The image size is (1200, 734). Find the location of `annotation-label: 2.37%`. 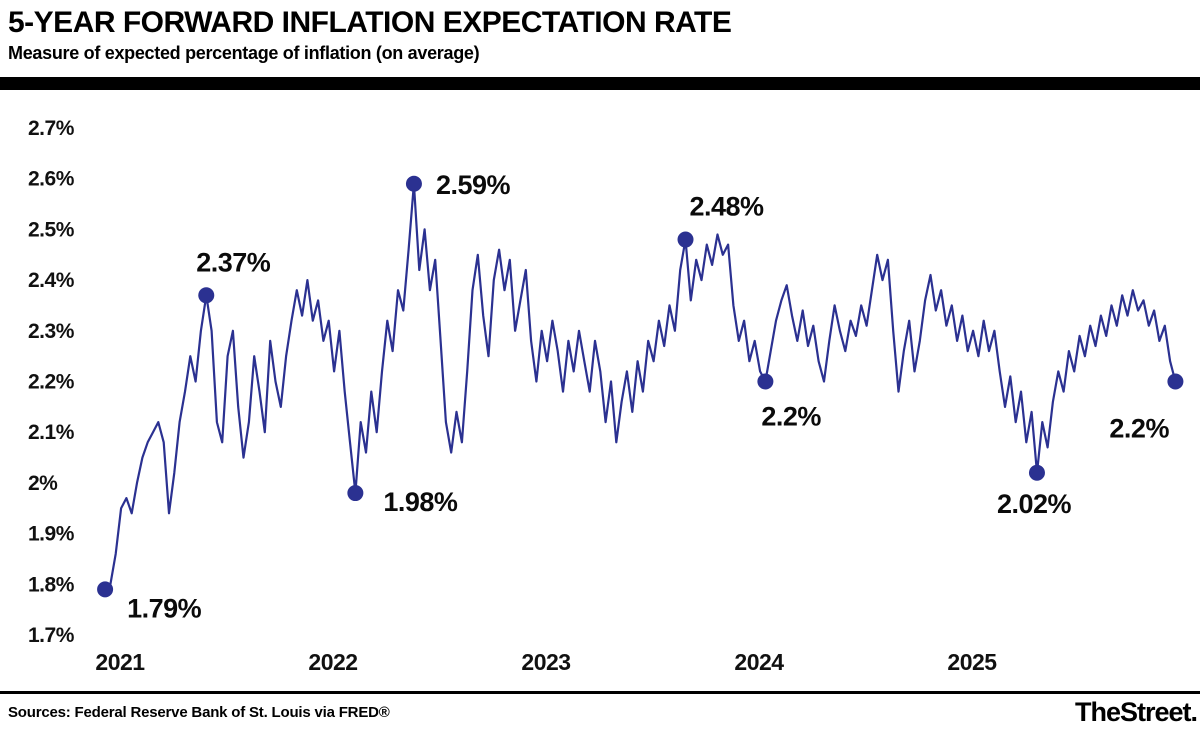

annotation-label: 2.37% is located at coordinates (233, 262).